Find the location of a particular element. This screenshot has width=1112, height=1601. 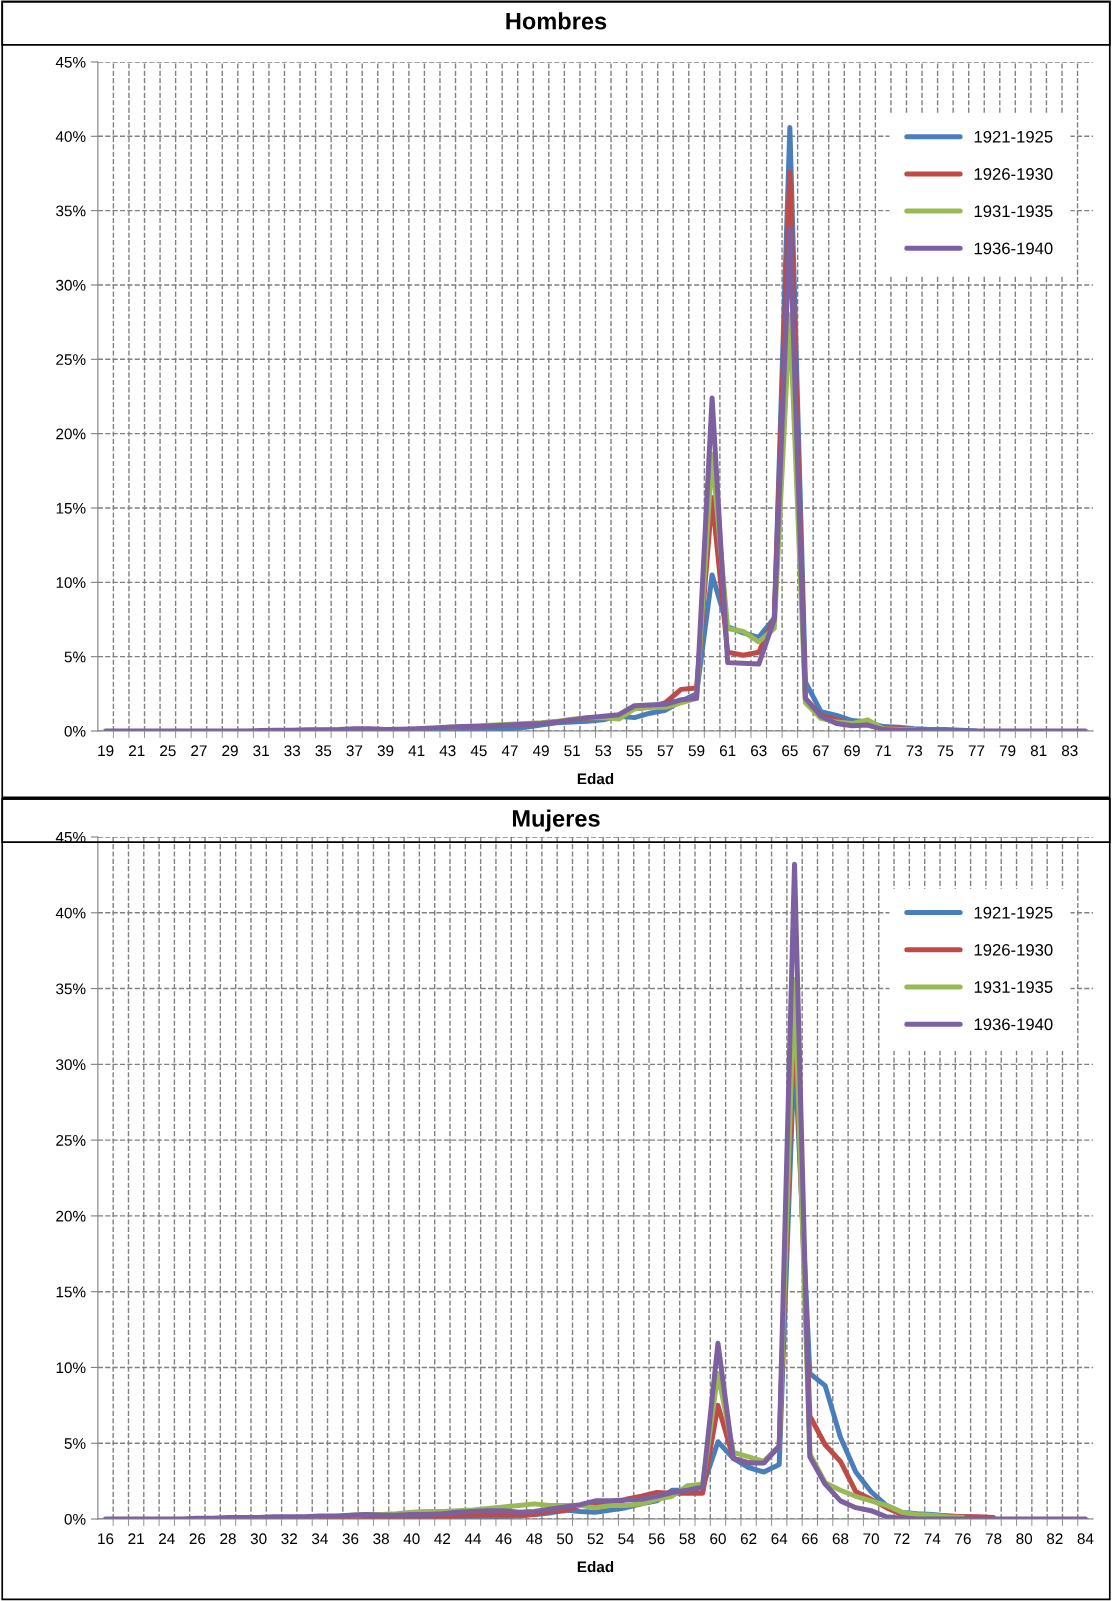

x-tick-label: 50 is located at coordinates (564, 1539).